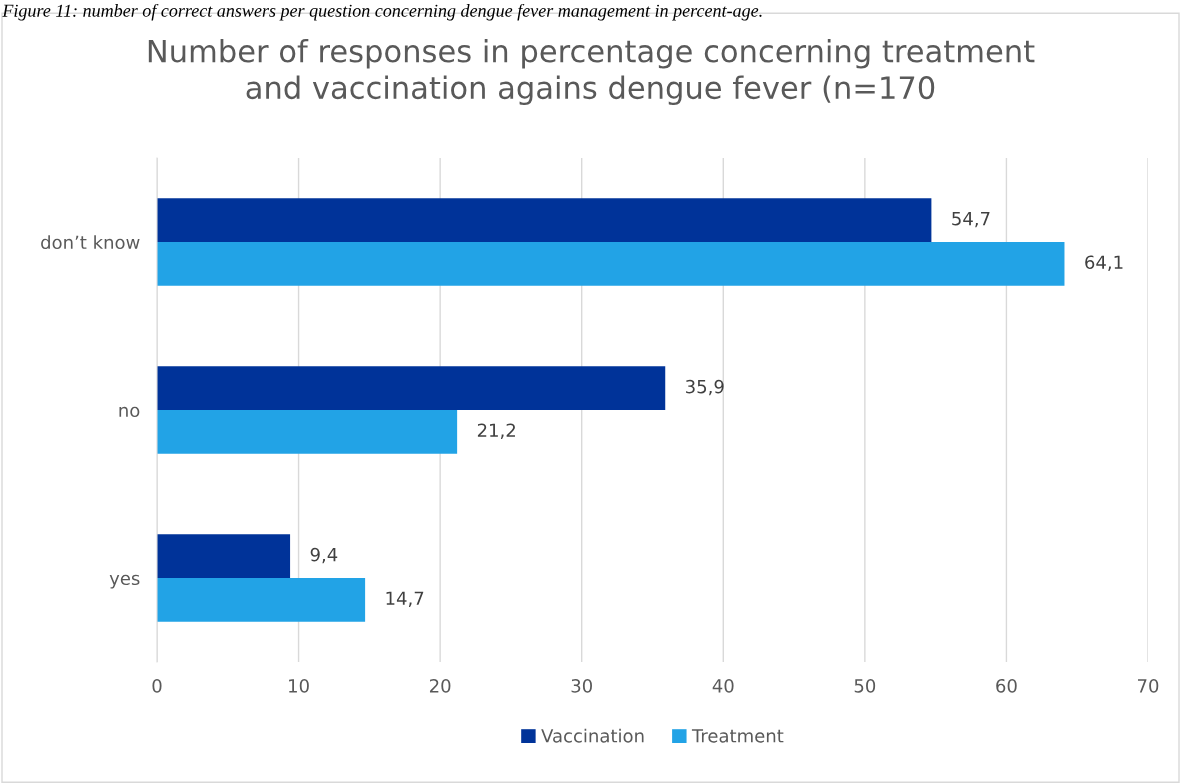 This screenshot has height=783, width=1181. What do you see at coordinates (705, 387) in the screenshot?
I see `data-label: 35,9` at bounding box center [705, 387].